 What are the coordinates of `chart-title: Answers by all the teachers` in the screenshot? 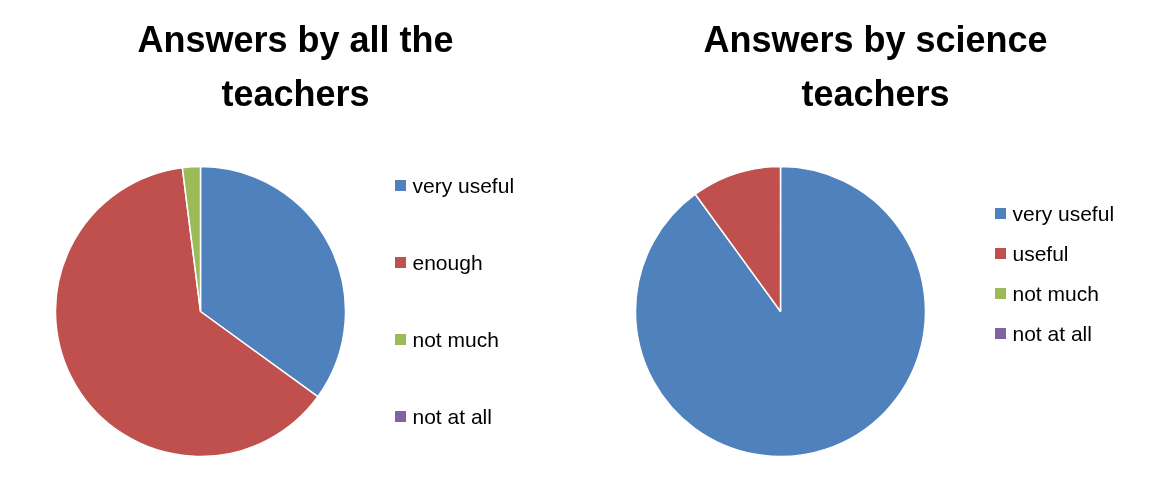 It's located at (295, 66).